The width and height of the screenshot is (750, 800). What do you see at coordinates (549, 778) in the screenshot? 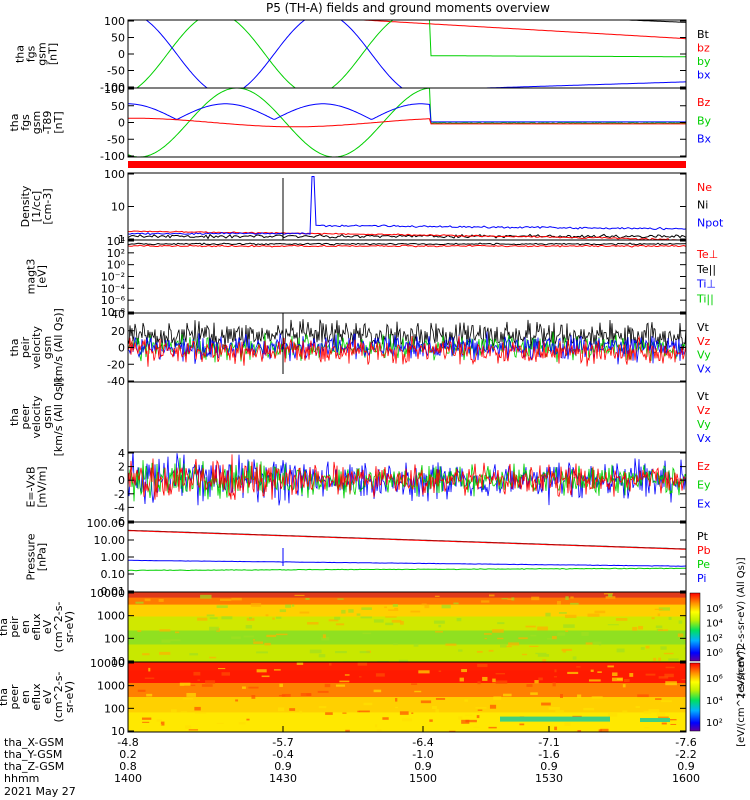
I see `xrow-value: 1530` at bounding box center [549, 778].